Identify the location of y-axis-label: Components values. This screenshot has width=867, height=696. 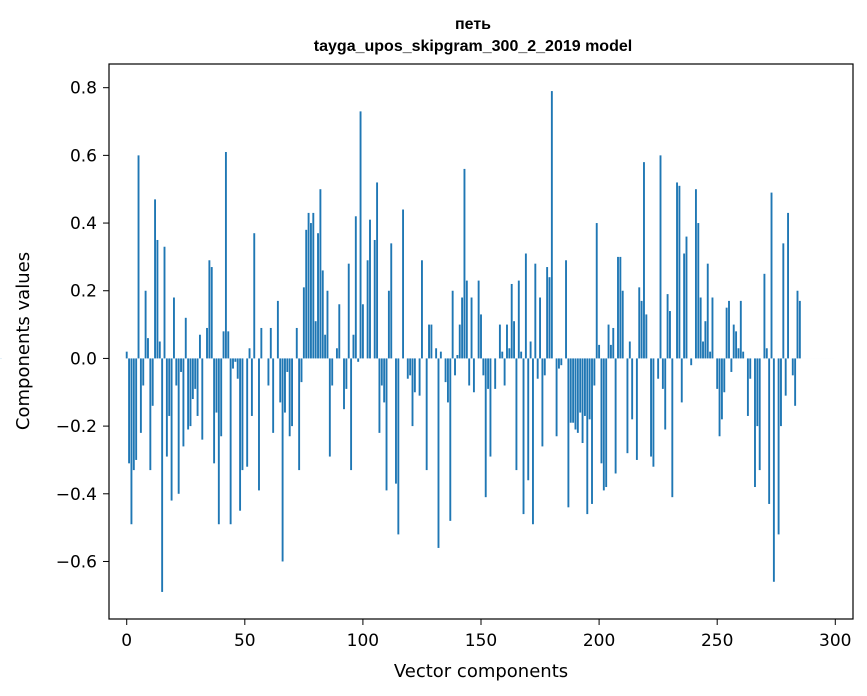
(23, 341).